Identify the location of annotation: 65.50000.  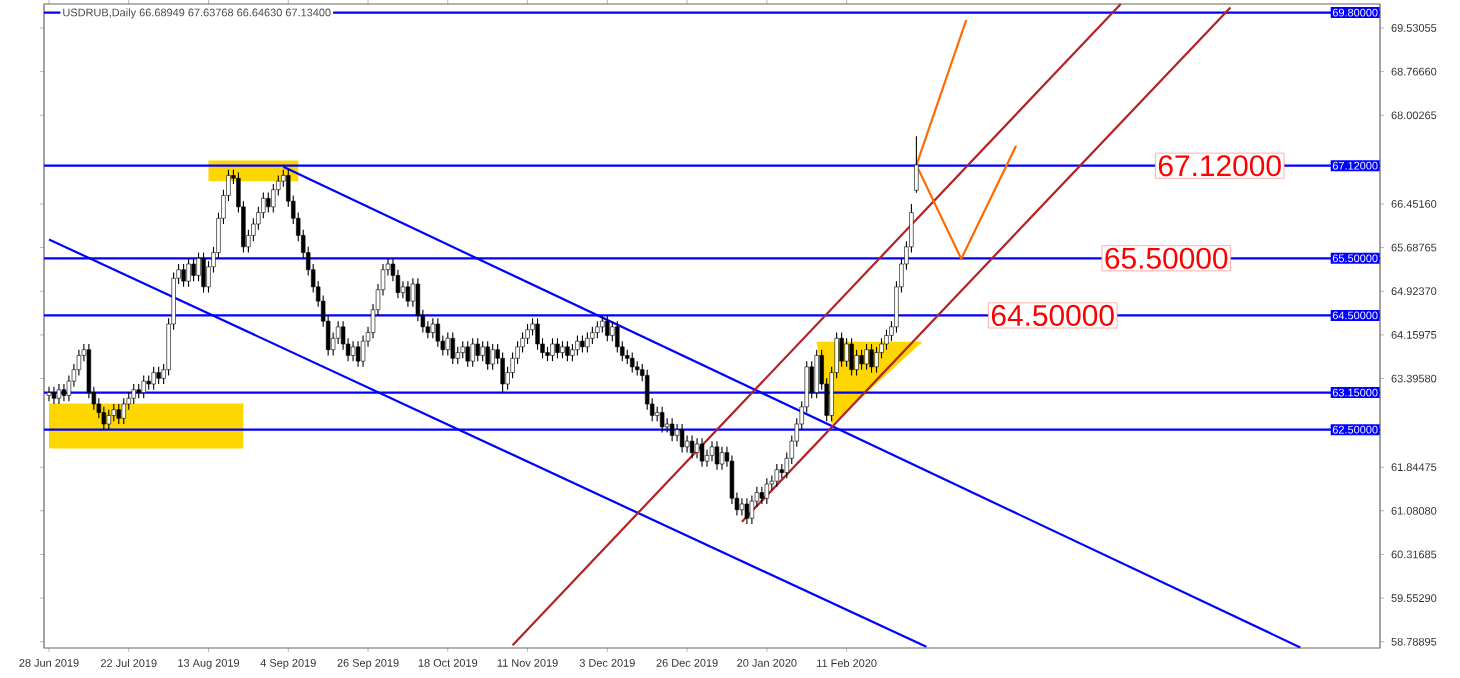
(1166, 258).